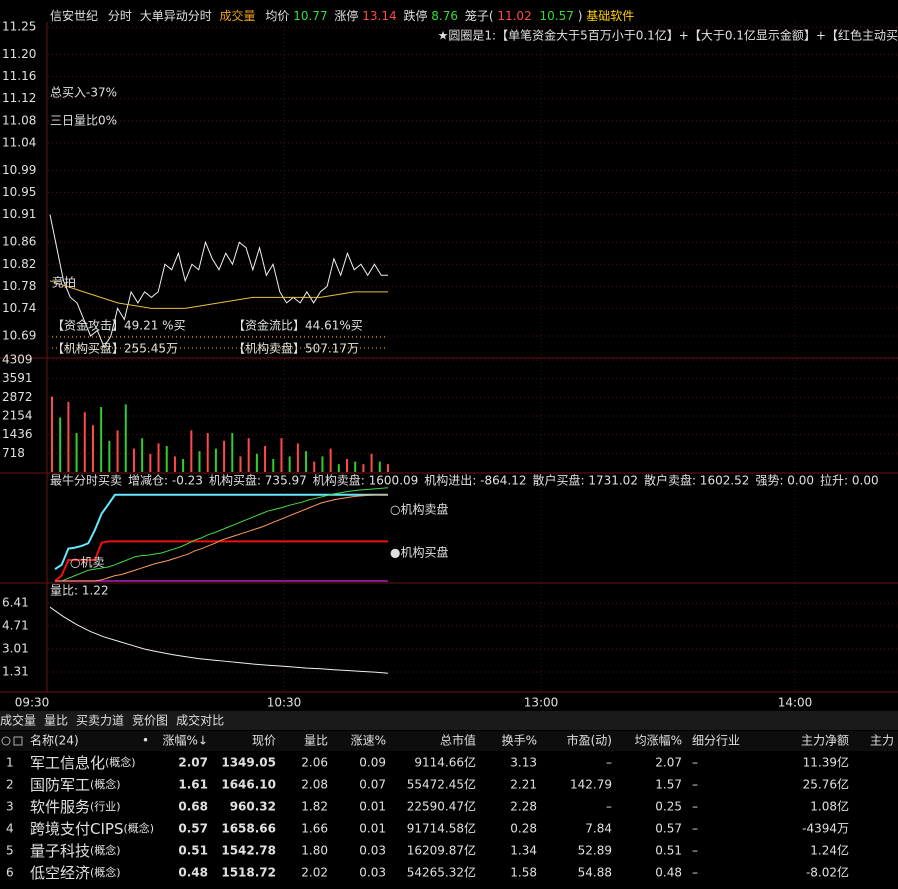 This screenshot has height=889, width=898. I want to click on y-tick-label: 10.91, so click(19, 214).